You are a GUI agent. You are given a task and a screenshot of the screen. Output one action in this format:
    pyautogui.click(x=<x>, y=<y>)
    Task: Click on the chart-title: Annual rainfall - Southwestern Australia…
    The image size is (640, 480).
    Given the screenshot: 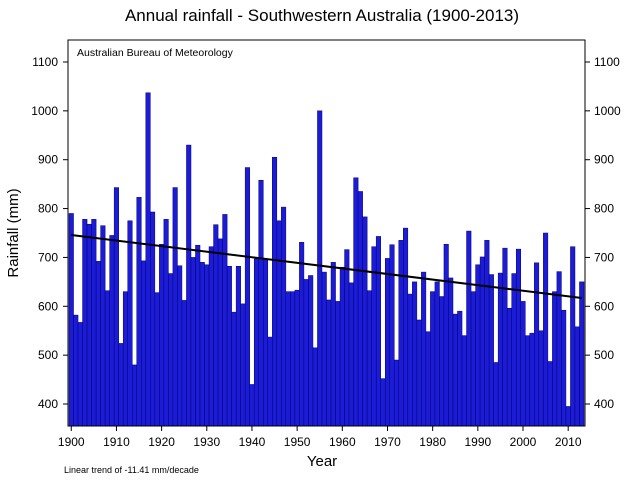 What is the action you would take?
    pyautogui.click(x=322, y=15)
    